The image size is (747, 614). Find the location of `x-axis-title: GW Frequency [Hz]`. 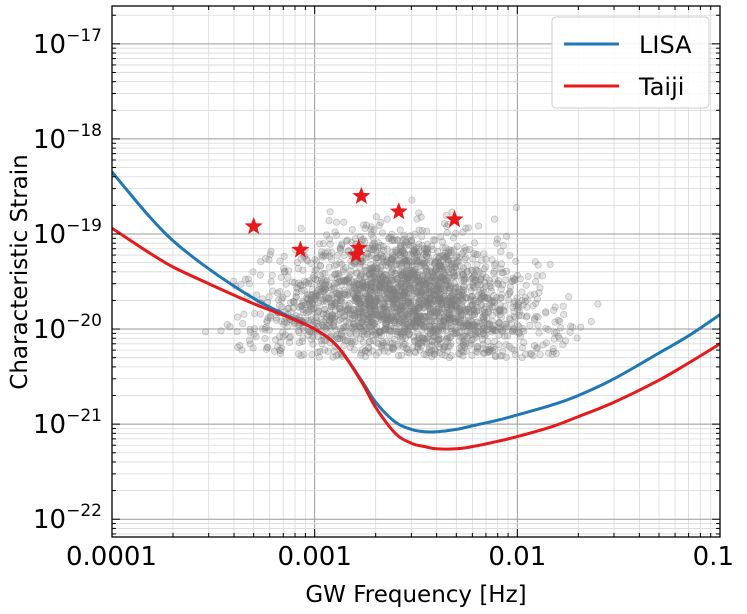

x-axis-title: GW Frequency [Hz] is located at coordinates (415, 595).